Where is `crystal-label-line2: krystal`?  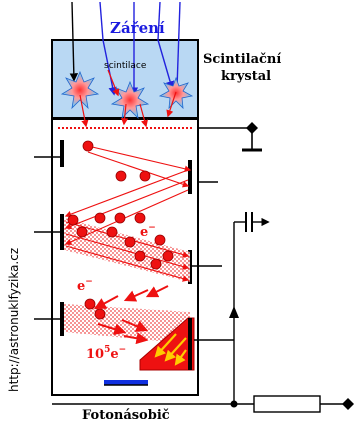
crystal-label-line2: krystal is located at coordinates (246, 76).